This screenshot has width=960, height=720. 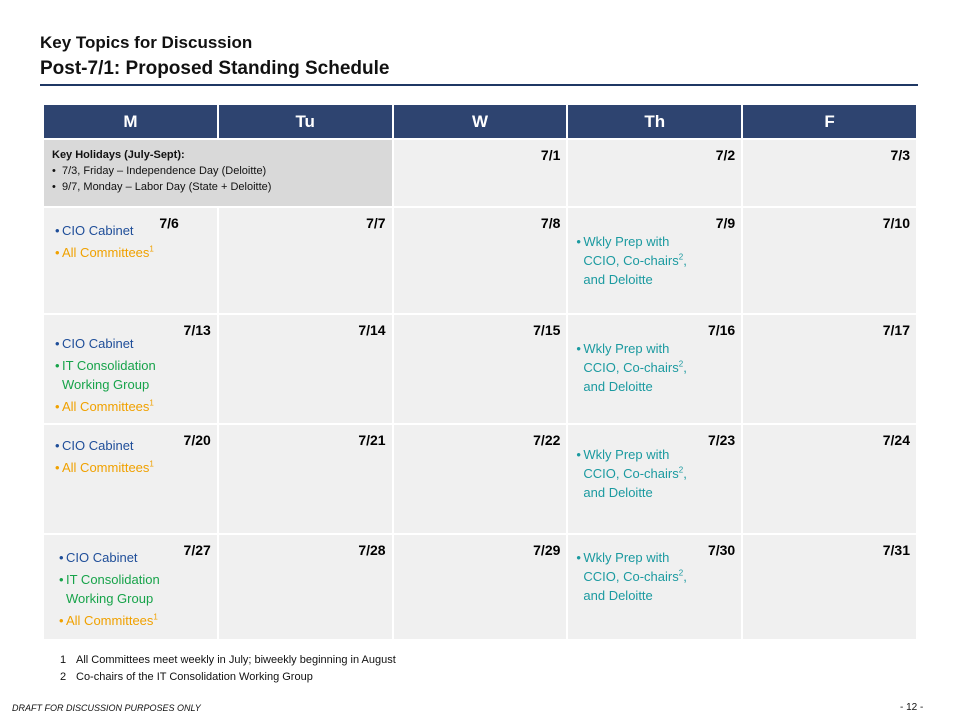 I want to click on holidays-title: Key Holidays (July-Sept):, so click(x=118, y=155).